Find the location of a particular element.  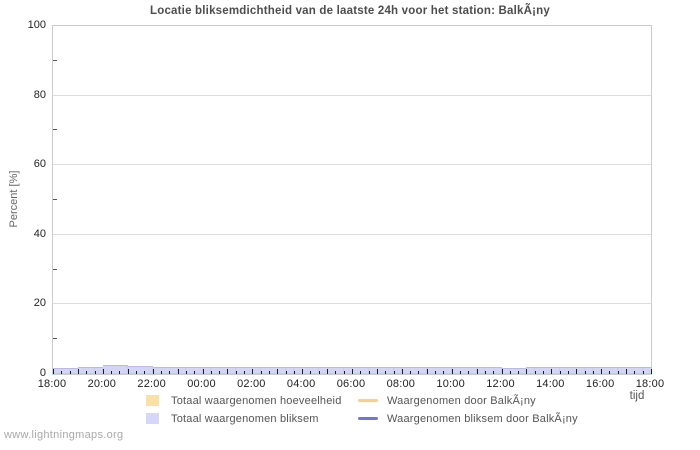

y-tick-label: 60 is located at coordinates (39, 164).